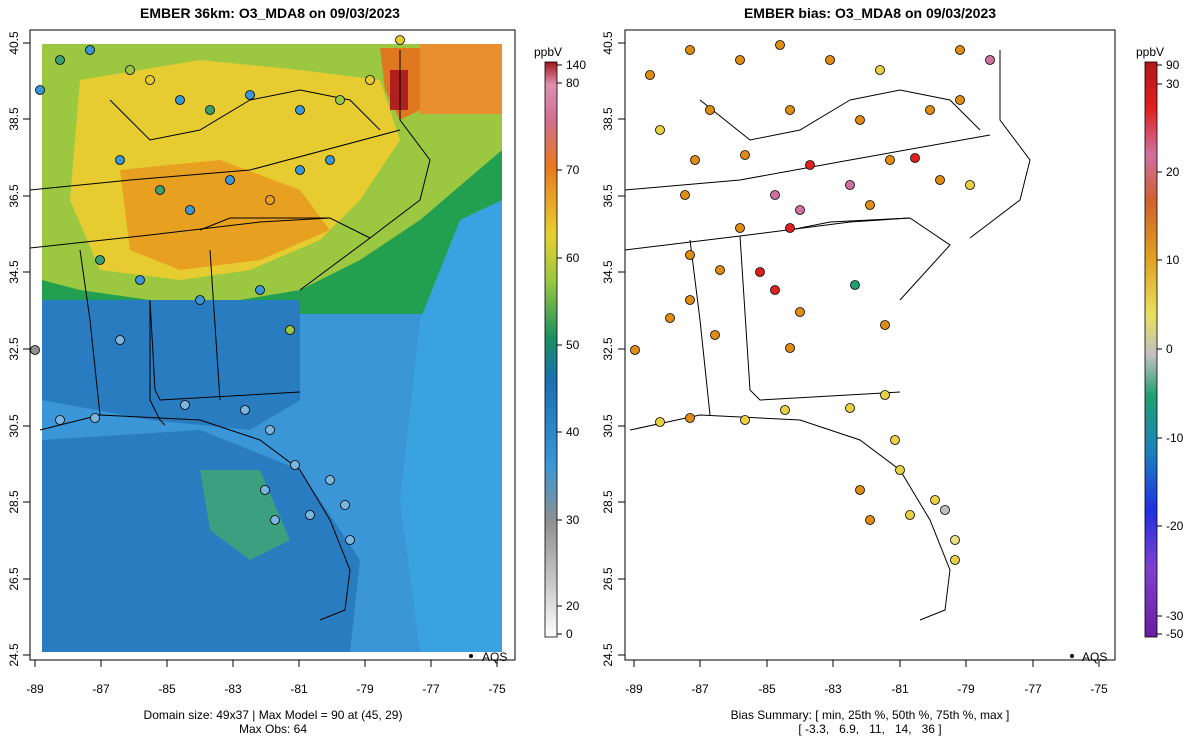  Describe the element at coordinates (1175, 438) in the screenshot. I see `colorbar-tick-label: -10` at that location.